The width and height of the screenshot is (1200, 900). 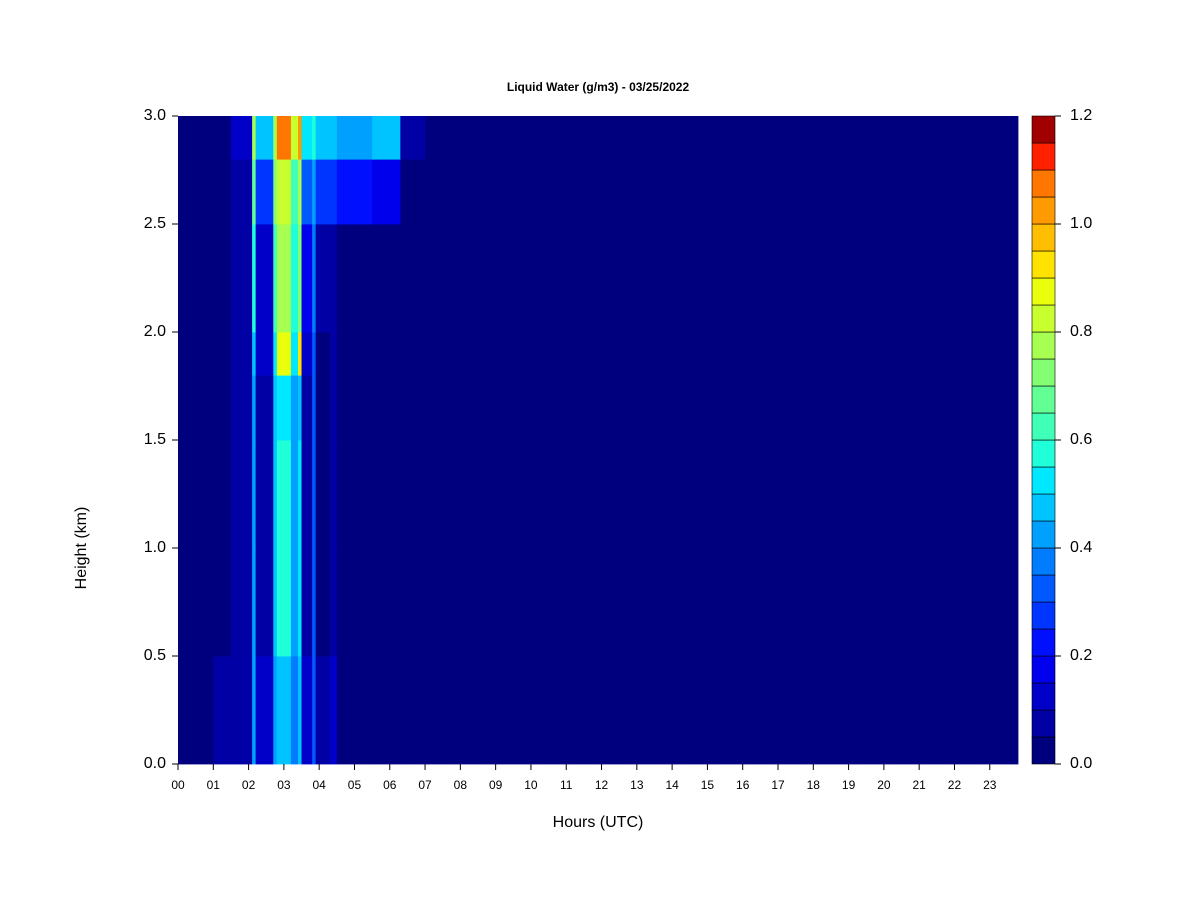 I want to click on colorbar-tick-label: 1.2, so click(x=1081, y=115).